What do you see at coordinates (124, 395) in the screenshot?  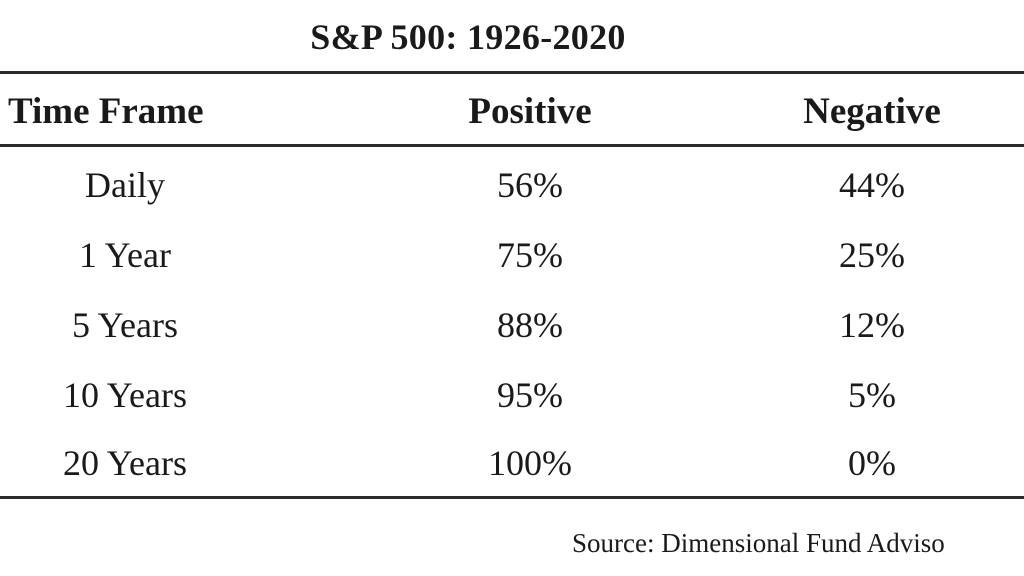 I see `row-time-frame: 10 Years` at bounding box center [124, 395].